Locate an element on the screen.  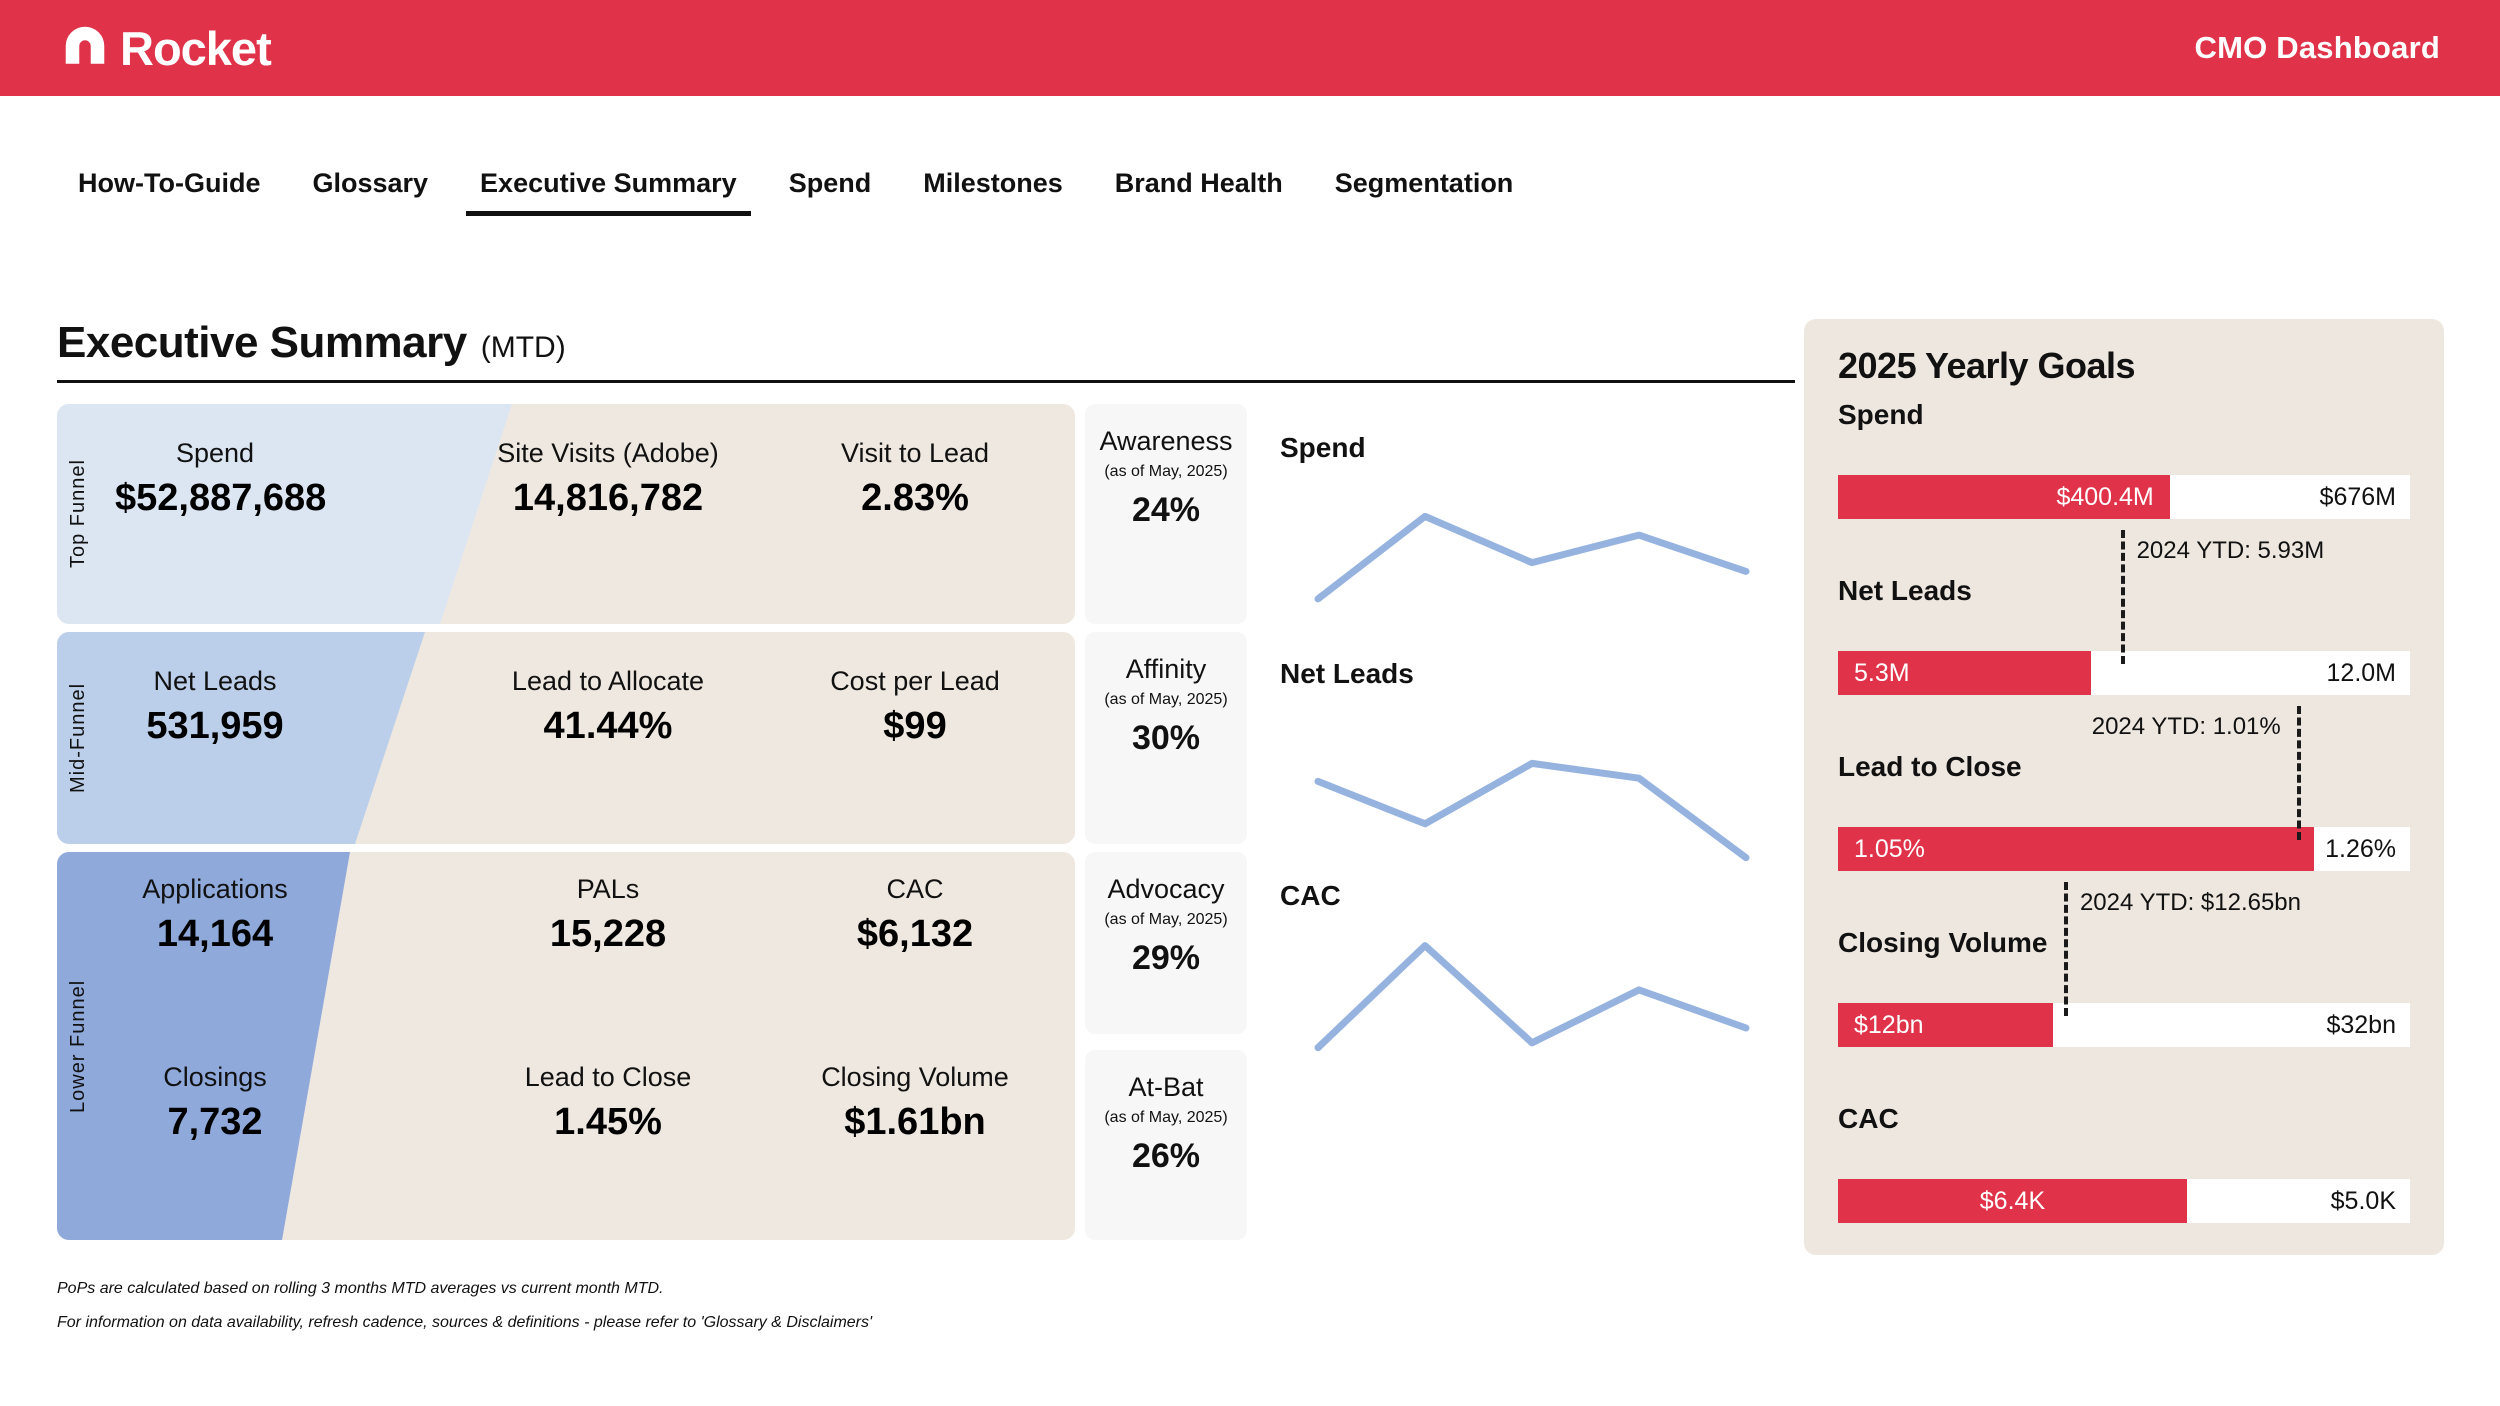
metric-closing-volume: Closing Volume $1.61bn is located at coordinates (915, 1102).